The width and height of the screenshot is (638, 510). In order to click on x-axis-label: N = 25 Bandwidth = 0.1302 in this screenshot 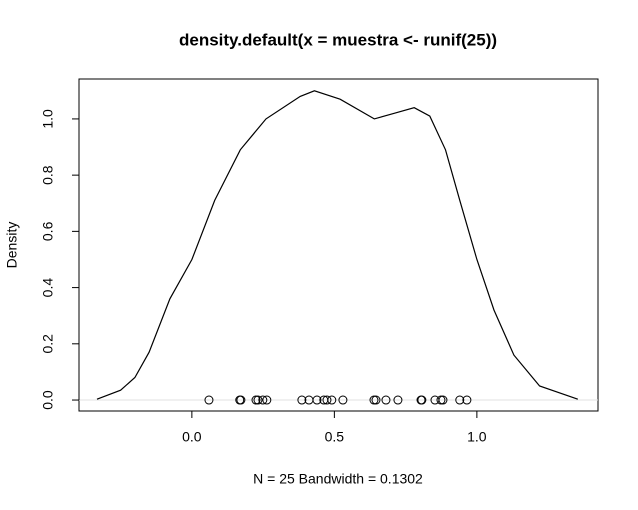, I will do `click(338, 479)`.